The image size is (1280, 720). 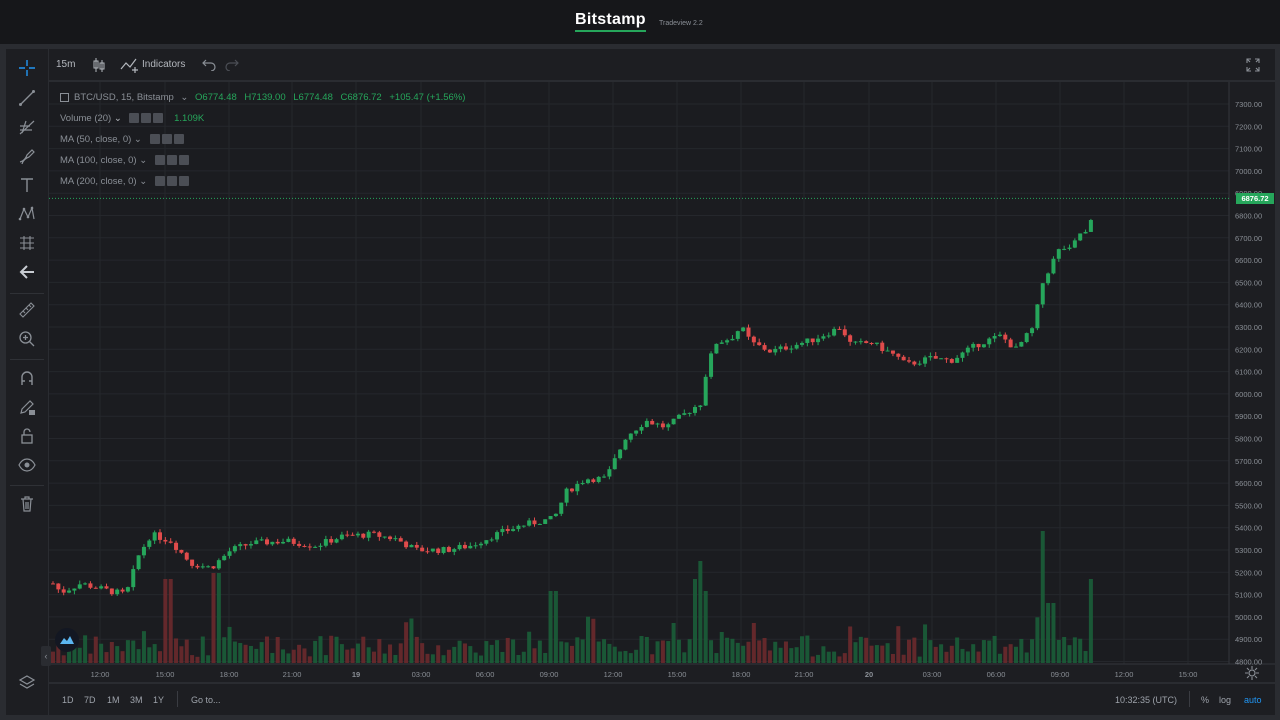 I want to click on ma50-label: MA (50, close, 0), so click(x=96, y=139).